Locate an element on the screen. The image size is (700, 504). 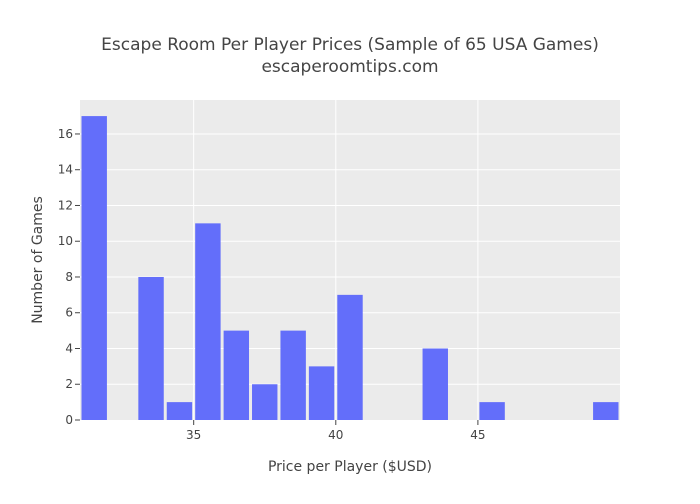
x-axis-title: Price per Player ($USD) is located at coordinates (350, 467).